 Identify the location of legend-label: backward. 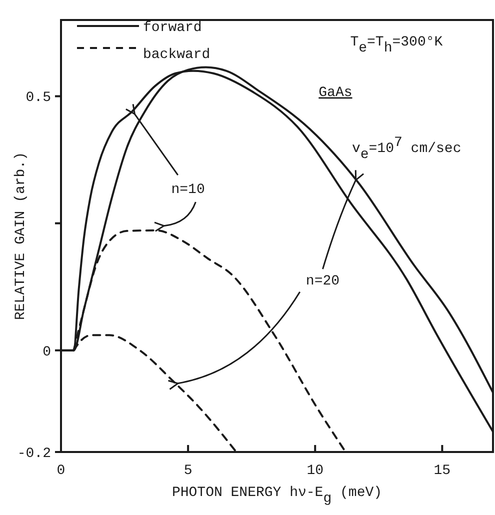
(176, 54).